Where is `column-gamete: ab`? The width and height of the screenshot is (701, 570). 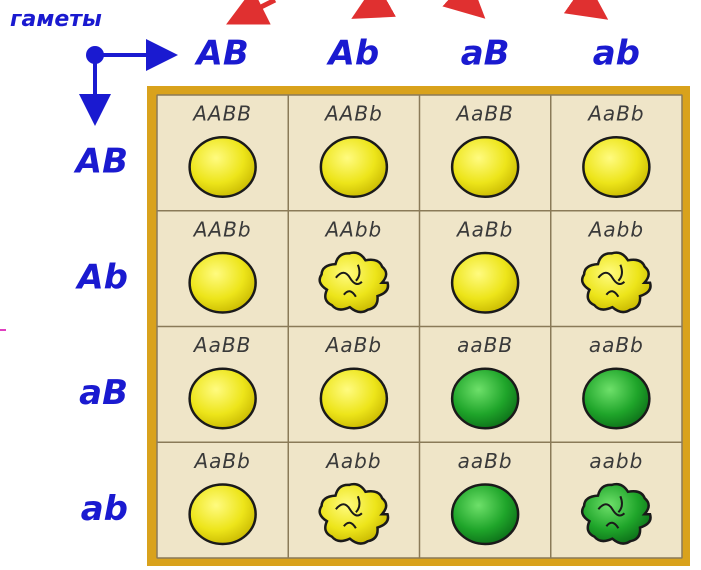
column-gamete: ab is located at coordinates (616, 54).